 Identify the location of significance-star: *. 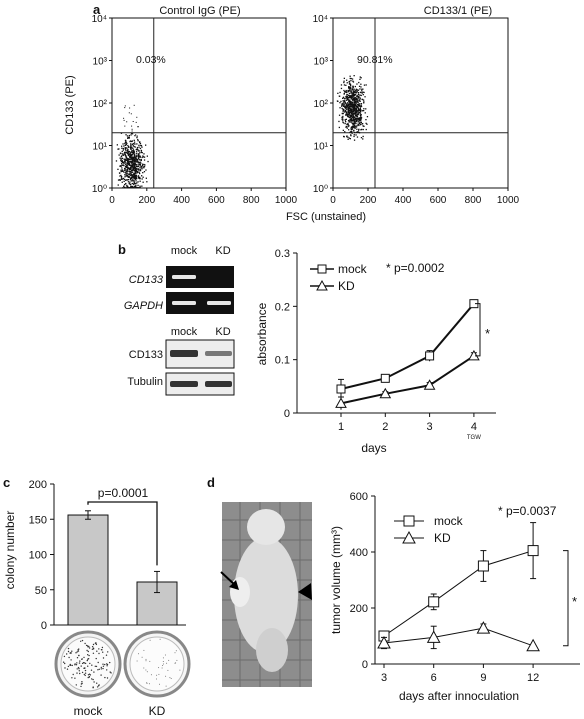
(574, 601).